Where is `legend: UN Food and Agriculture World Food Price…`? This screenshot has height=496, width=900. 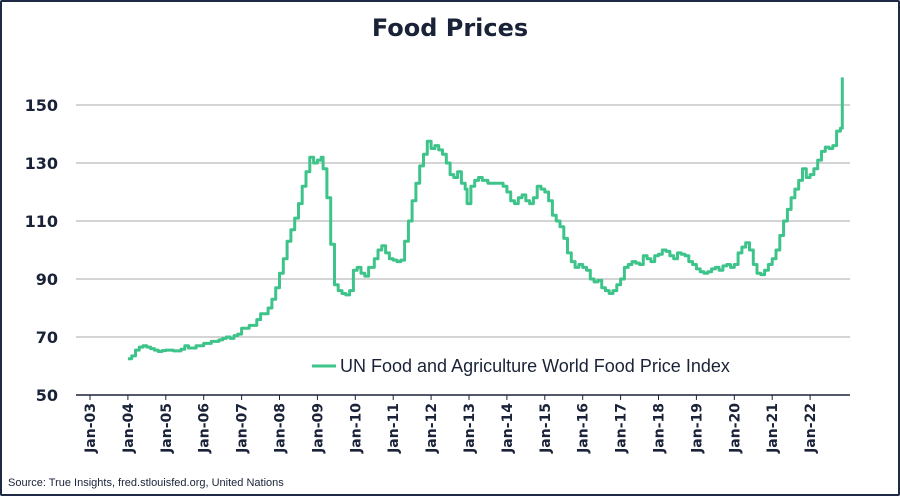
legend: UN Food and Agriculture World Food Price… is located at coordinates (521, 366).